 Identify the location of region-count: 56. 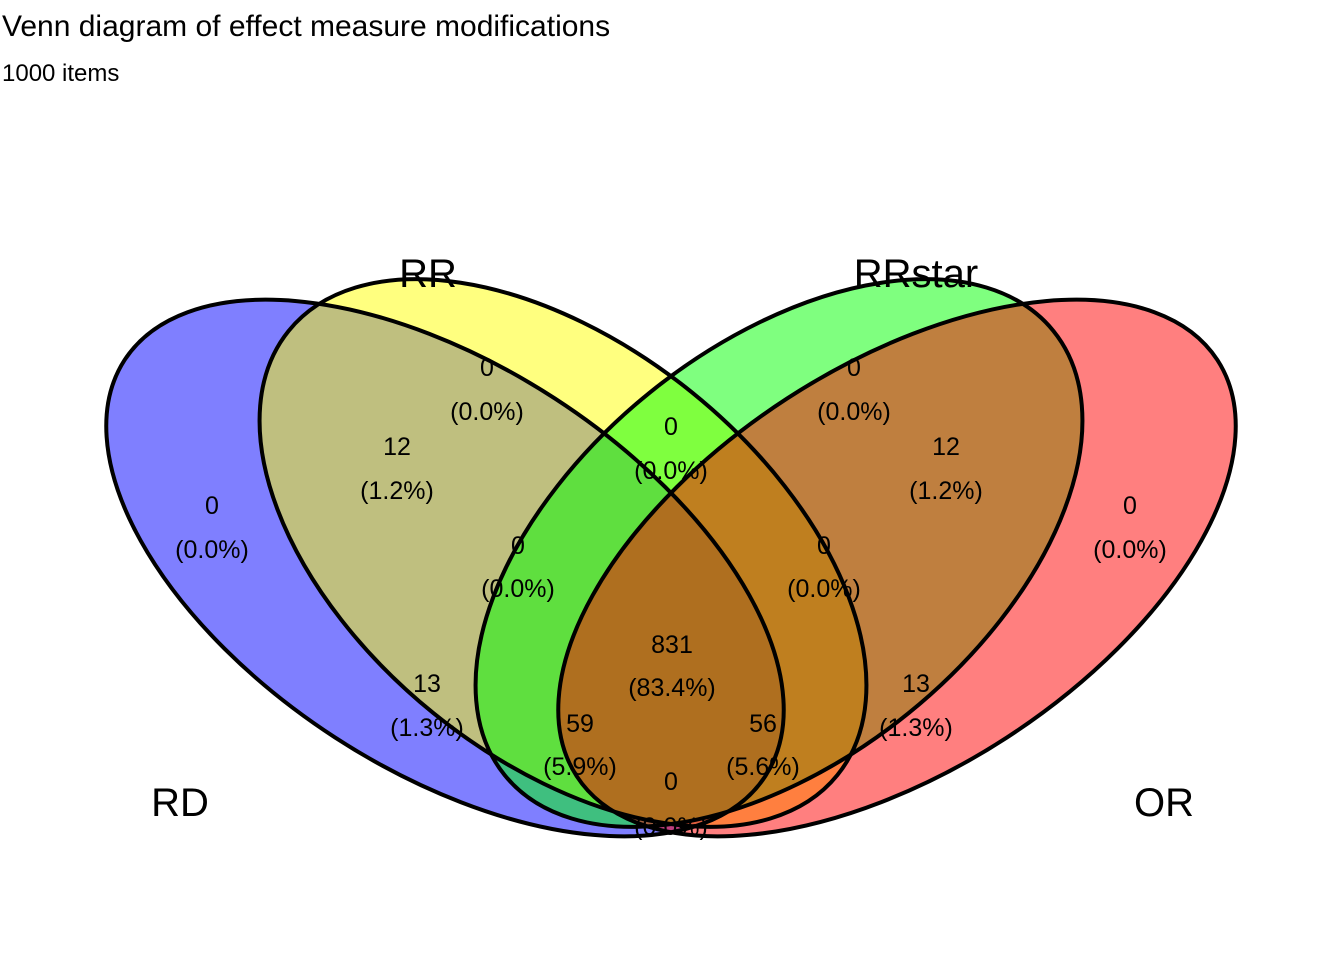
(763, 724).